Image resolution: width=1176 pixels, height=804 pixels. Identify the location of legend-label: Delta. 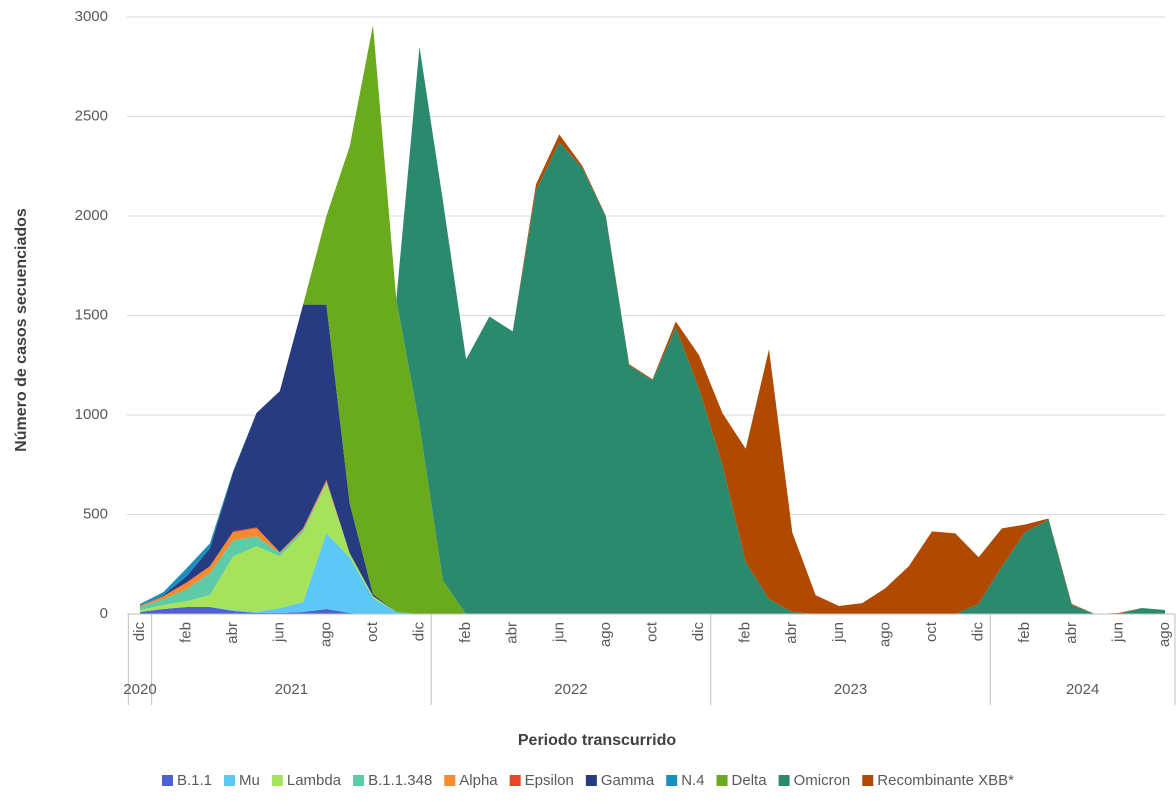
(750, 780).